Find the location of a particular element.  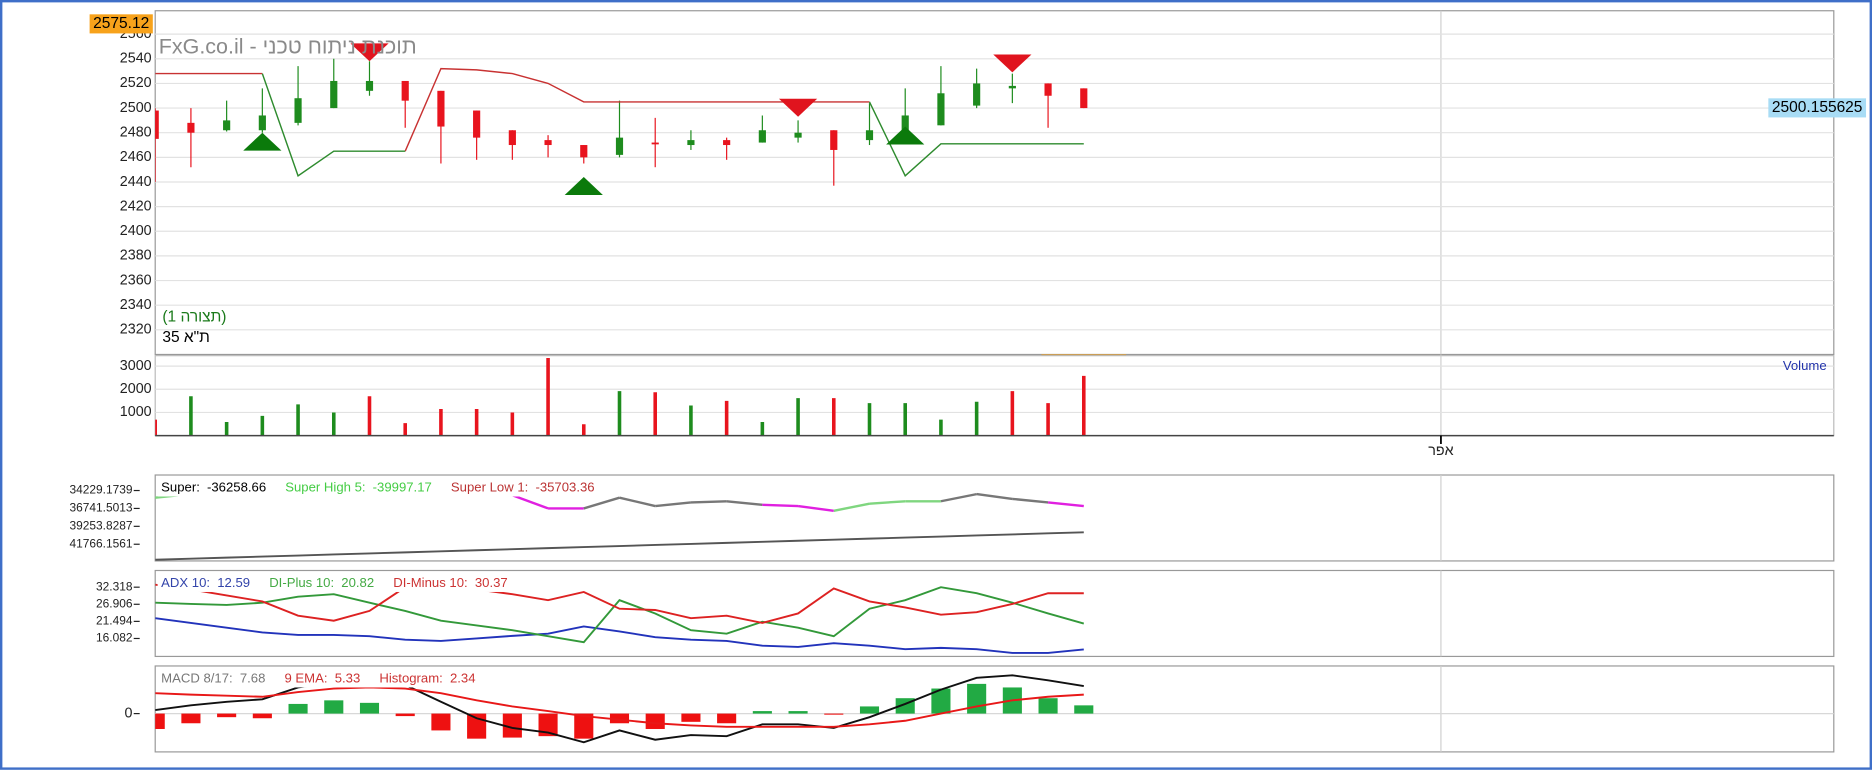

y-tick-label: 39253.8287 is located at coordinates (101, 525).